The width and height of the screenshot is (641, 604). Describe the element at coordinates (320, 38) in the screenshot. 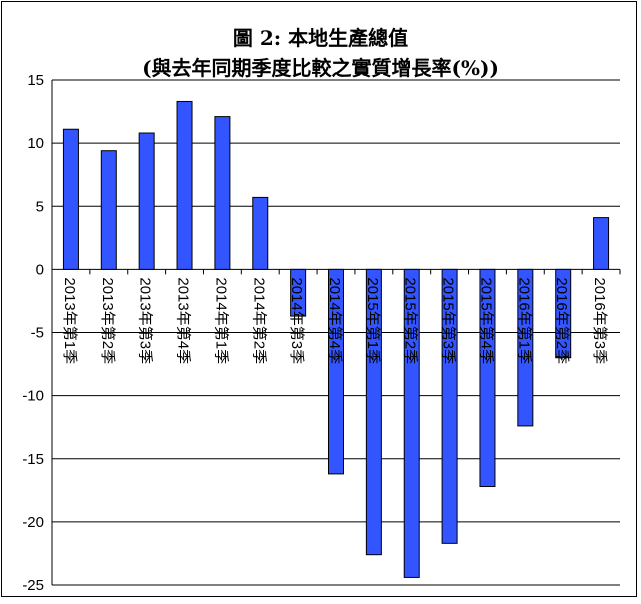

I see `chart-title: 圖 2: 本地生產總值` at that location.